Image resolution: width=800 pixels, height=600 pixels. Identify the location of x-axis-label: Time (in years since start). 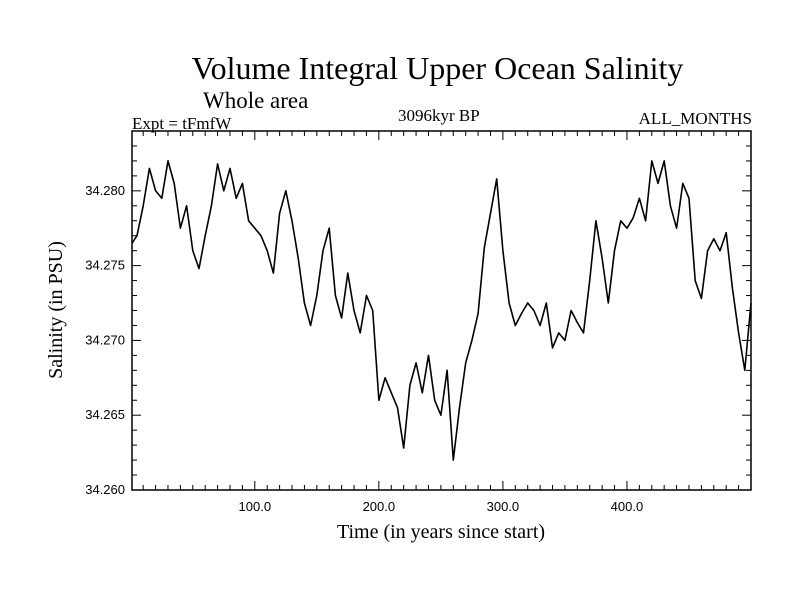
(441, 532).